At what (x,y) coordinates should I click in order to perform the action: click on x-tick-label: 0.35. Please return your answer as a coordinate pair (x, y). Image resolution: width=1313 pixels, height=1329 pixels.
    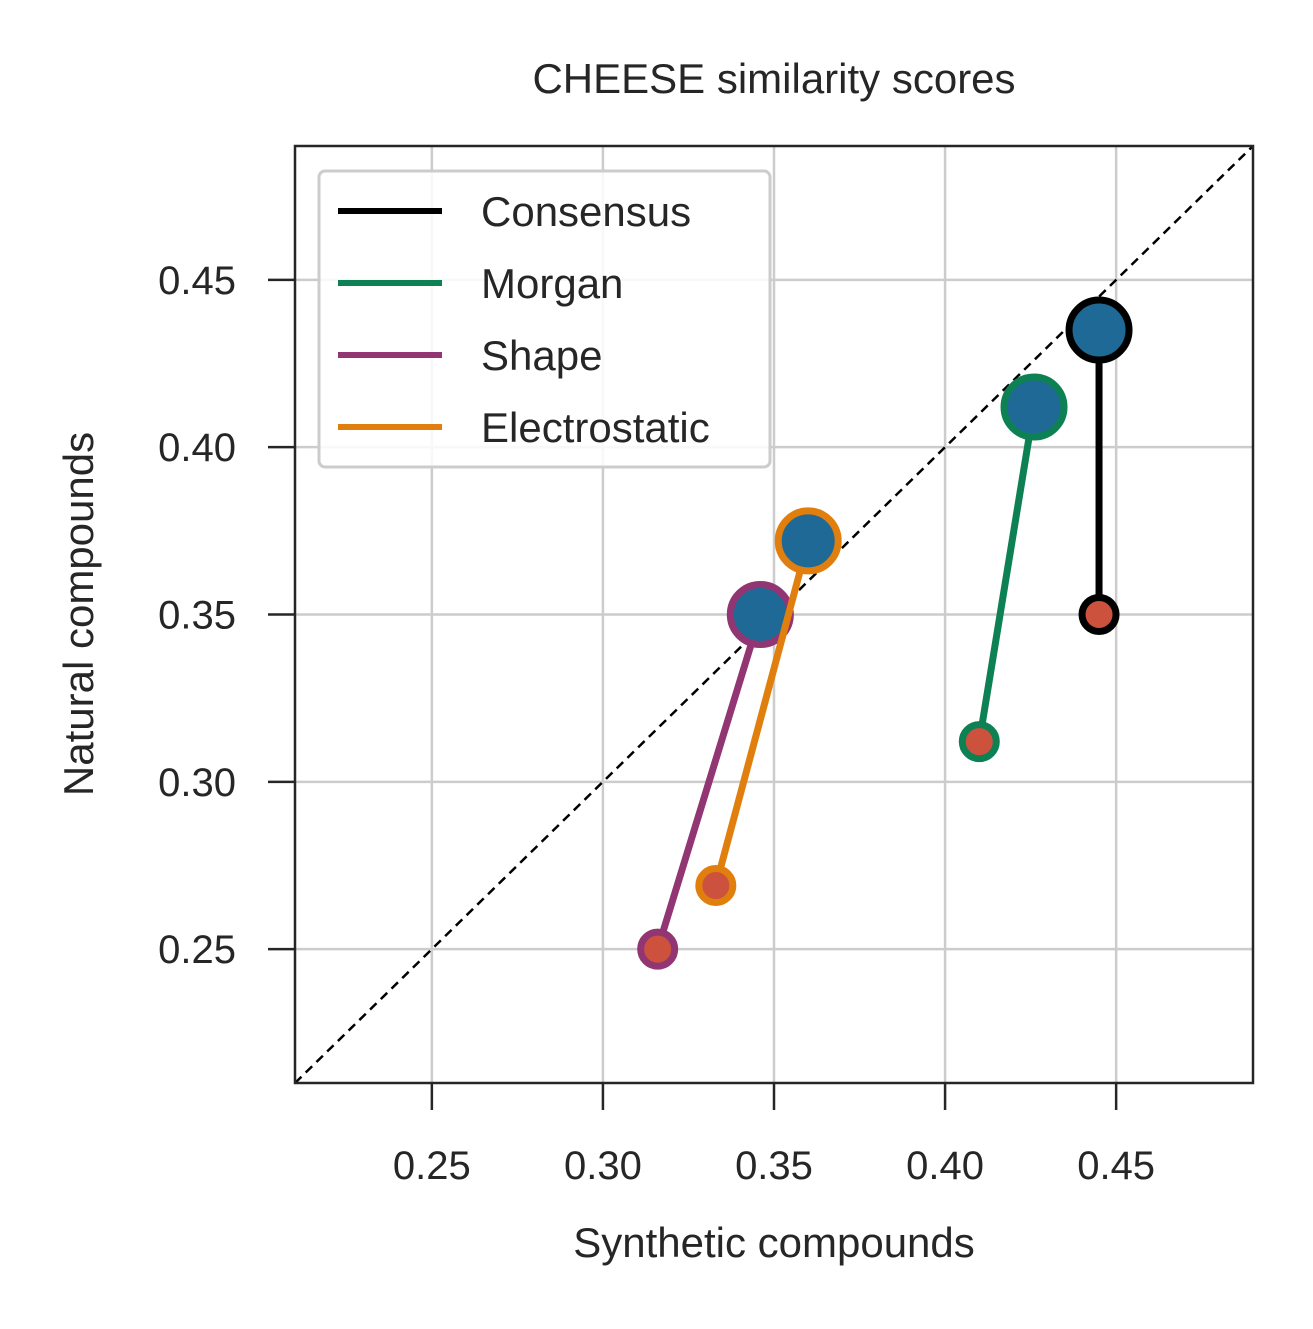
    Looking at the image, I should click on (774, 1166).